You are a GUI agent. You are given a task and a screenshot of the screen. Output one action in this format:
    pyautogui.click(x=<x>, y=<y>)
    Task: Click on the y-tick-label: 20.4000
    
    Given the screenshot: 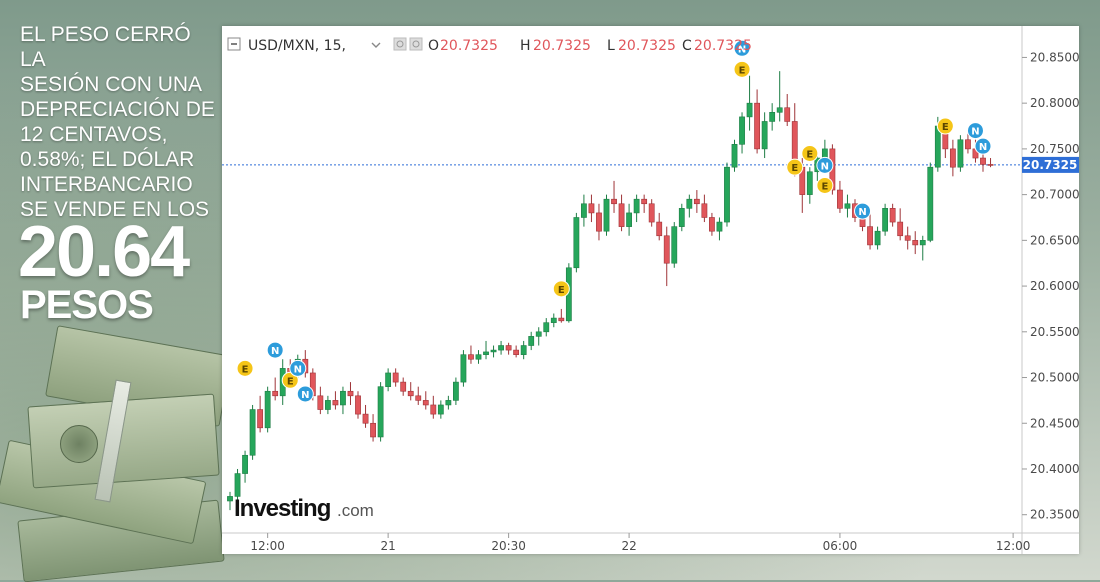 What is the action you would take?
    pyautogui.click(x=1054, y=469)
    